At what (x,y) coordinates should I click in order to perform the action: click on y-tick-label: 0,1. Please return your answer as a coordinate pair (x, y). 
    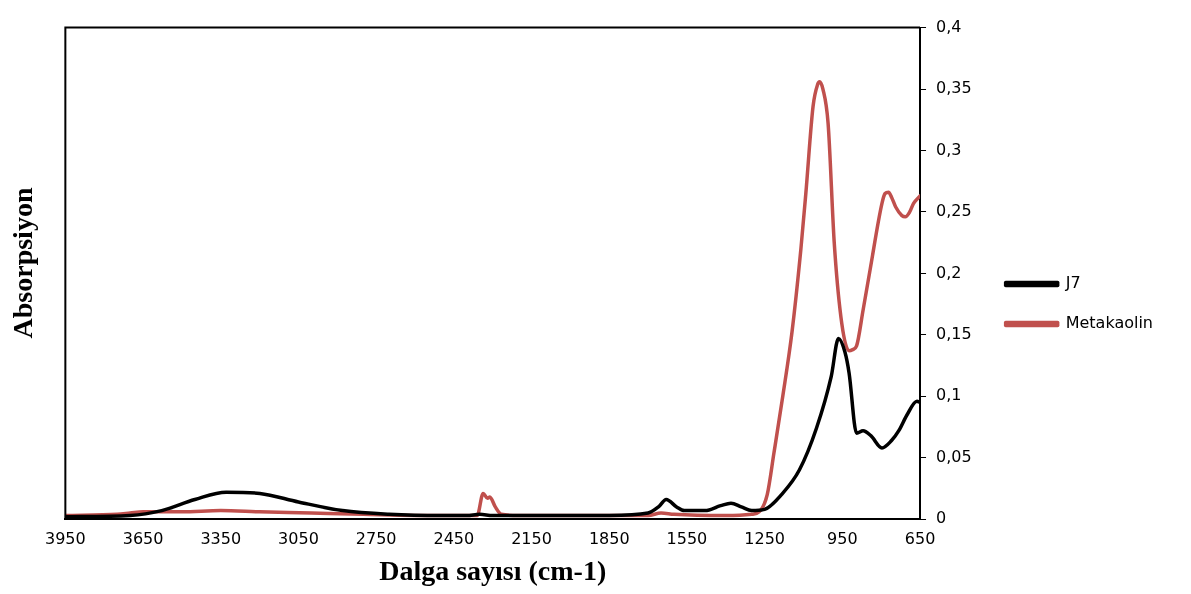
    Looking at the image, I should click on (949, 395).